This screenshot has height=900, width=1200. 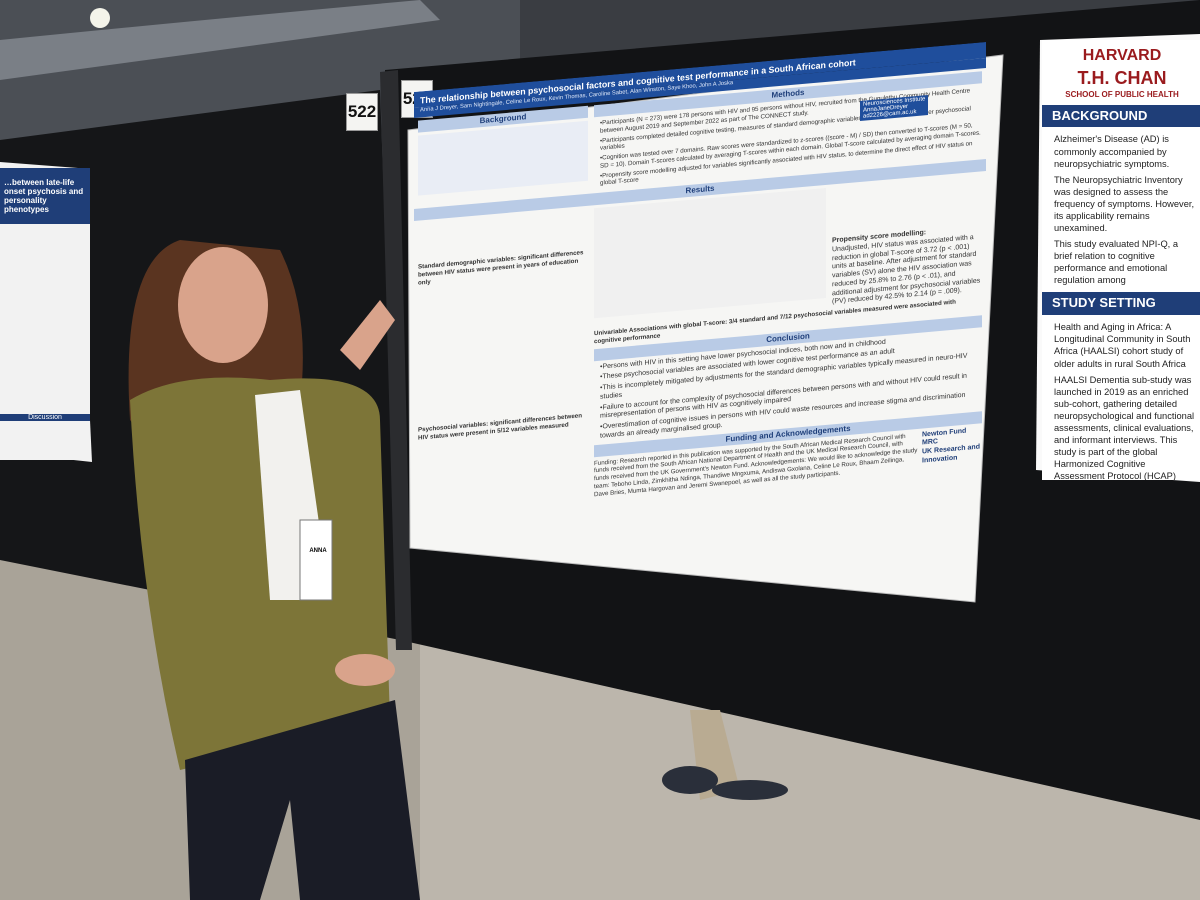 What do you see at coordinates (1121, 304) in the screenshot?
I see `harvard-heading: STUDY SETTING` at bounding box center [1121, 304].